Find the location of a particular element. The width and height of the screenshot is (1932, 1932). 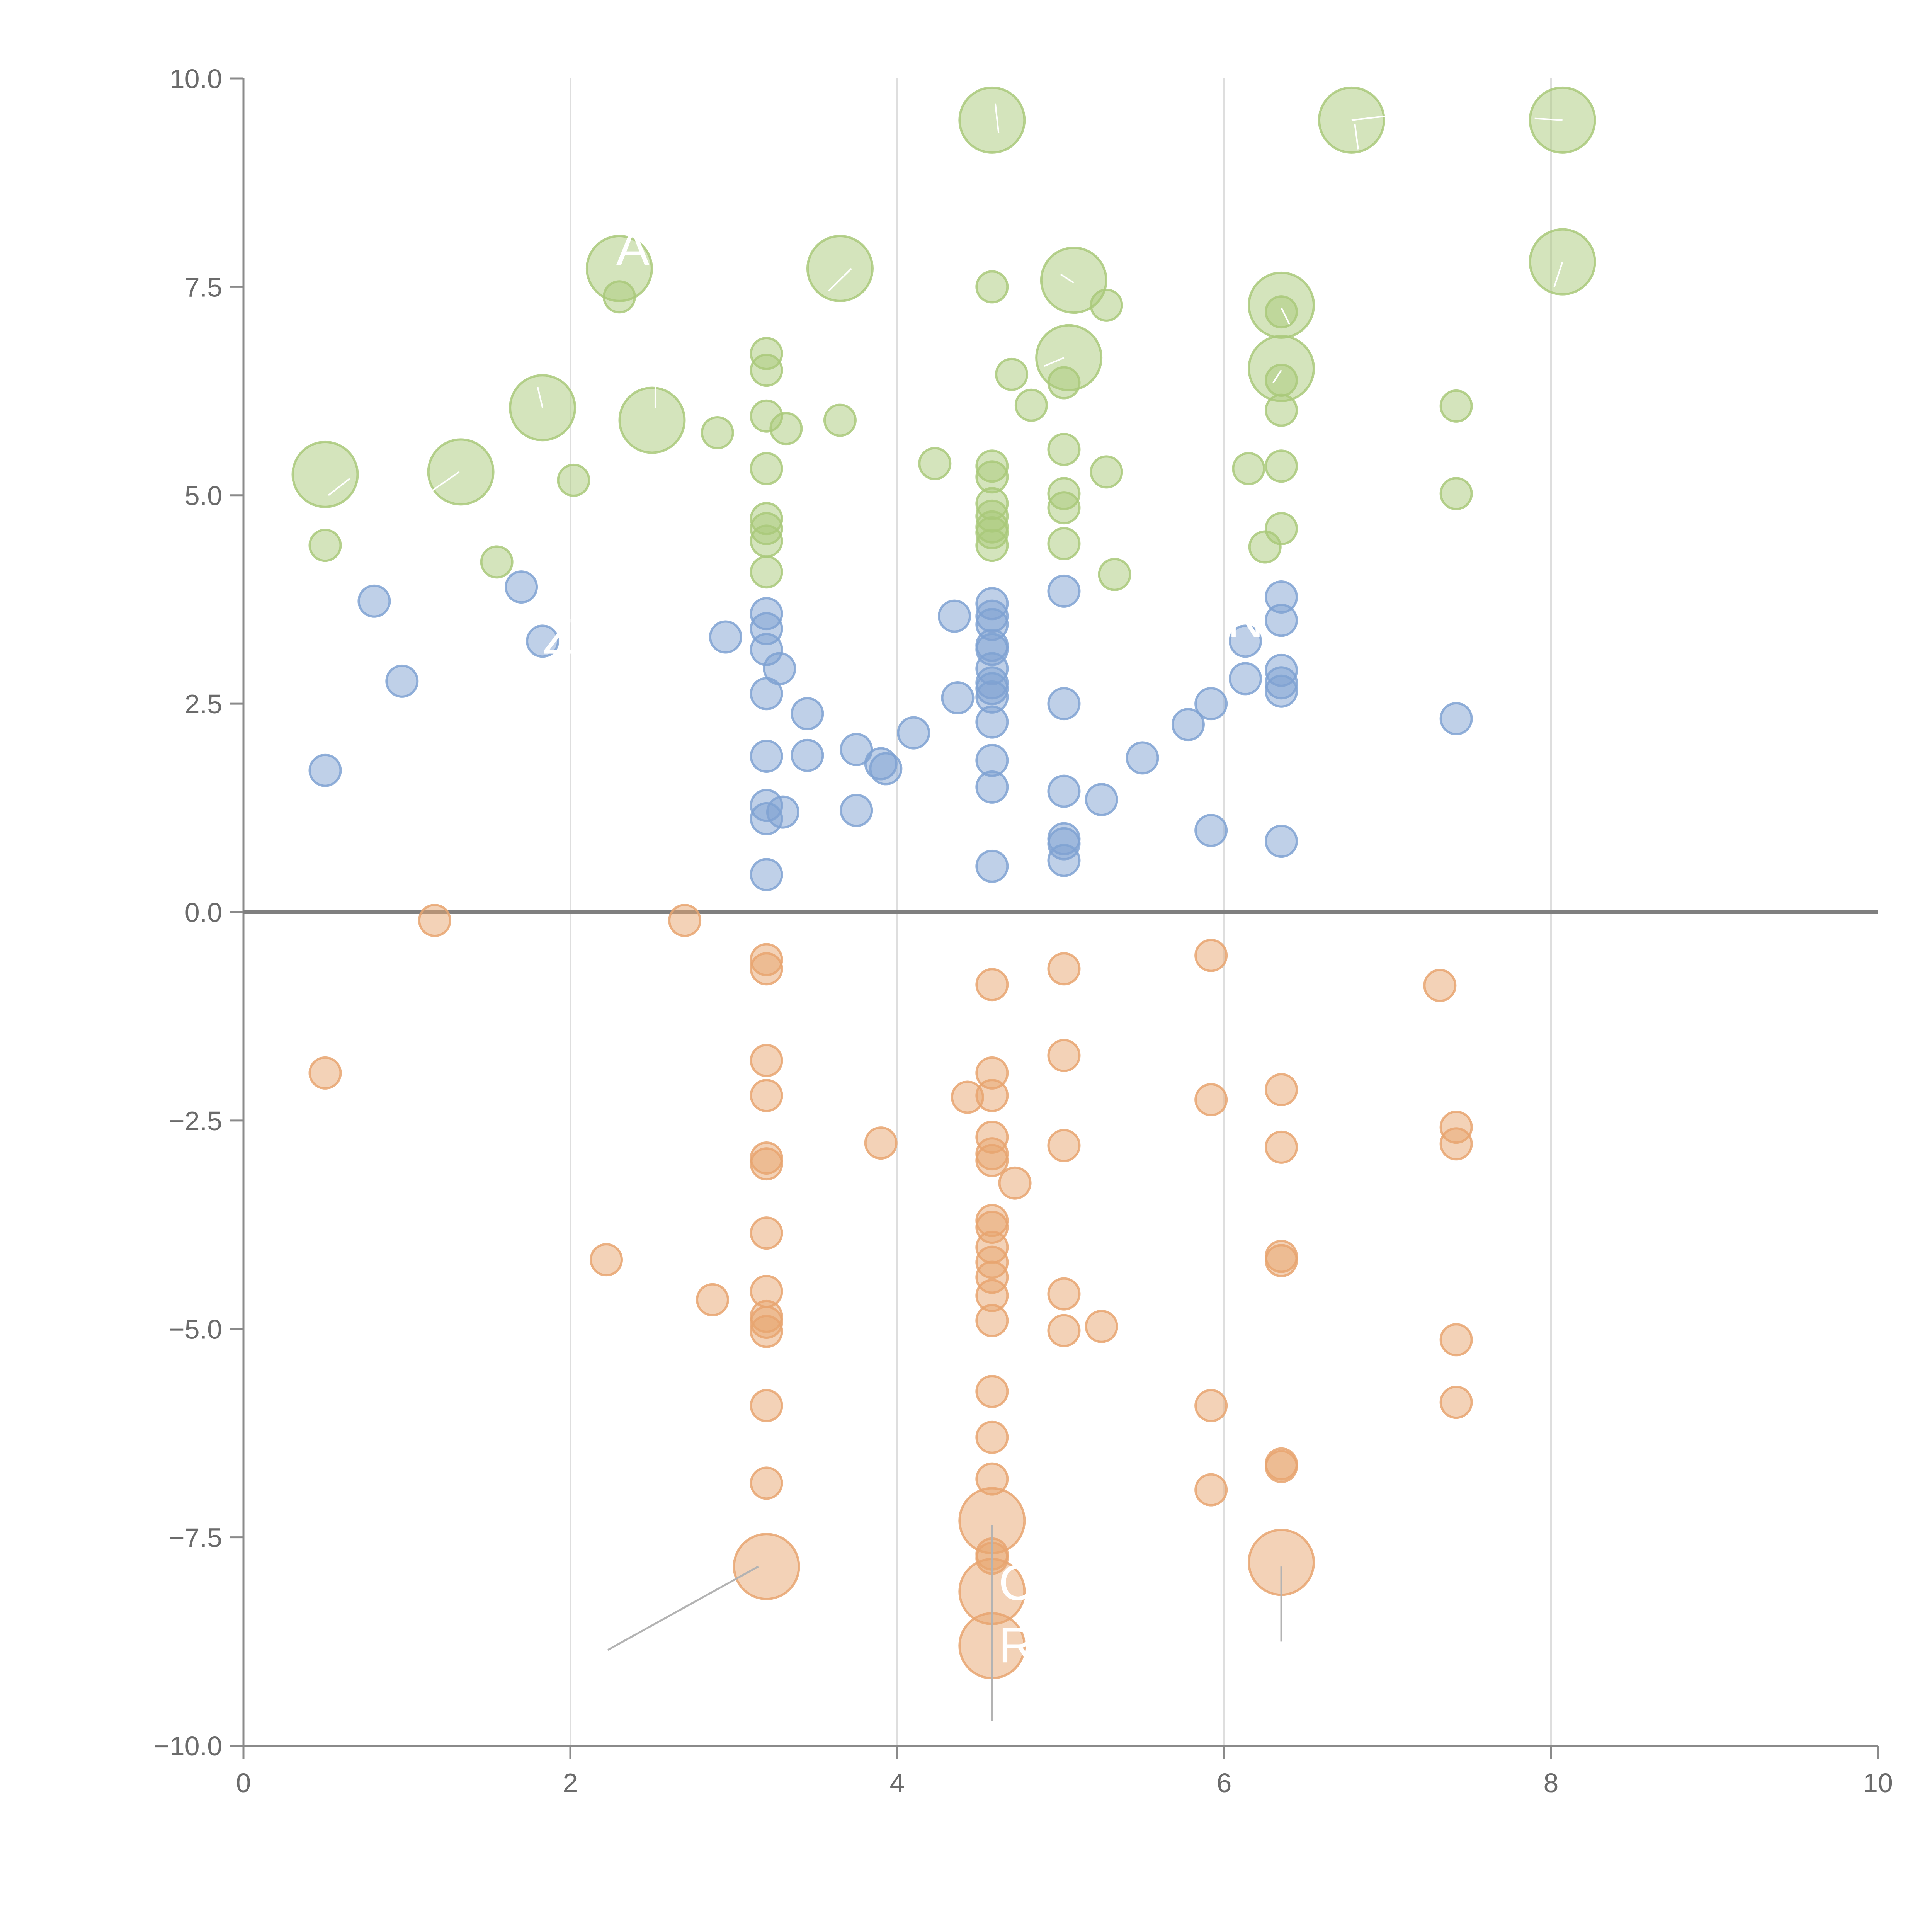

y-tick-label: −10.0 is located at coordinates (188, 1746).